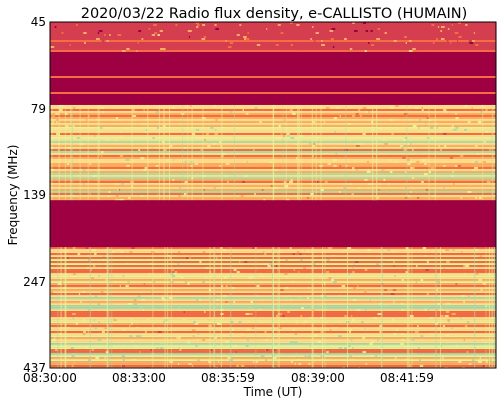 The height and width of the screenshot is (404, 504). What do you see at coordinates (273, 205) in the screenshot?
I see `heatmap-row` at bounding box center [273, 205].